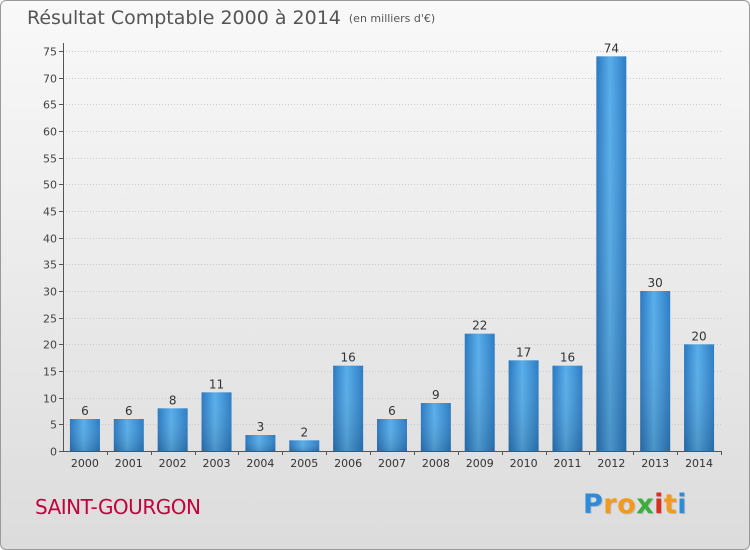 The height and width of the screenshot is (550, 750). Describe the element at coordinates (392, 463) in the screenshot. I see `x-tick-label-2007: 2007` at that location.